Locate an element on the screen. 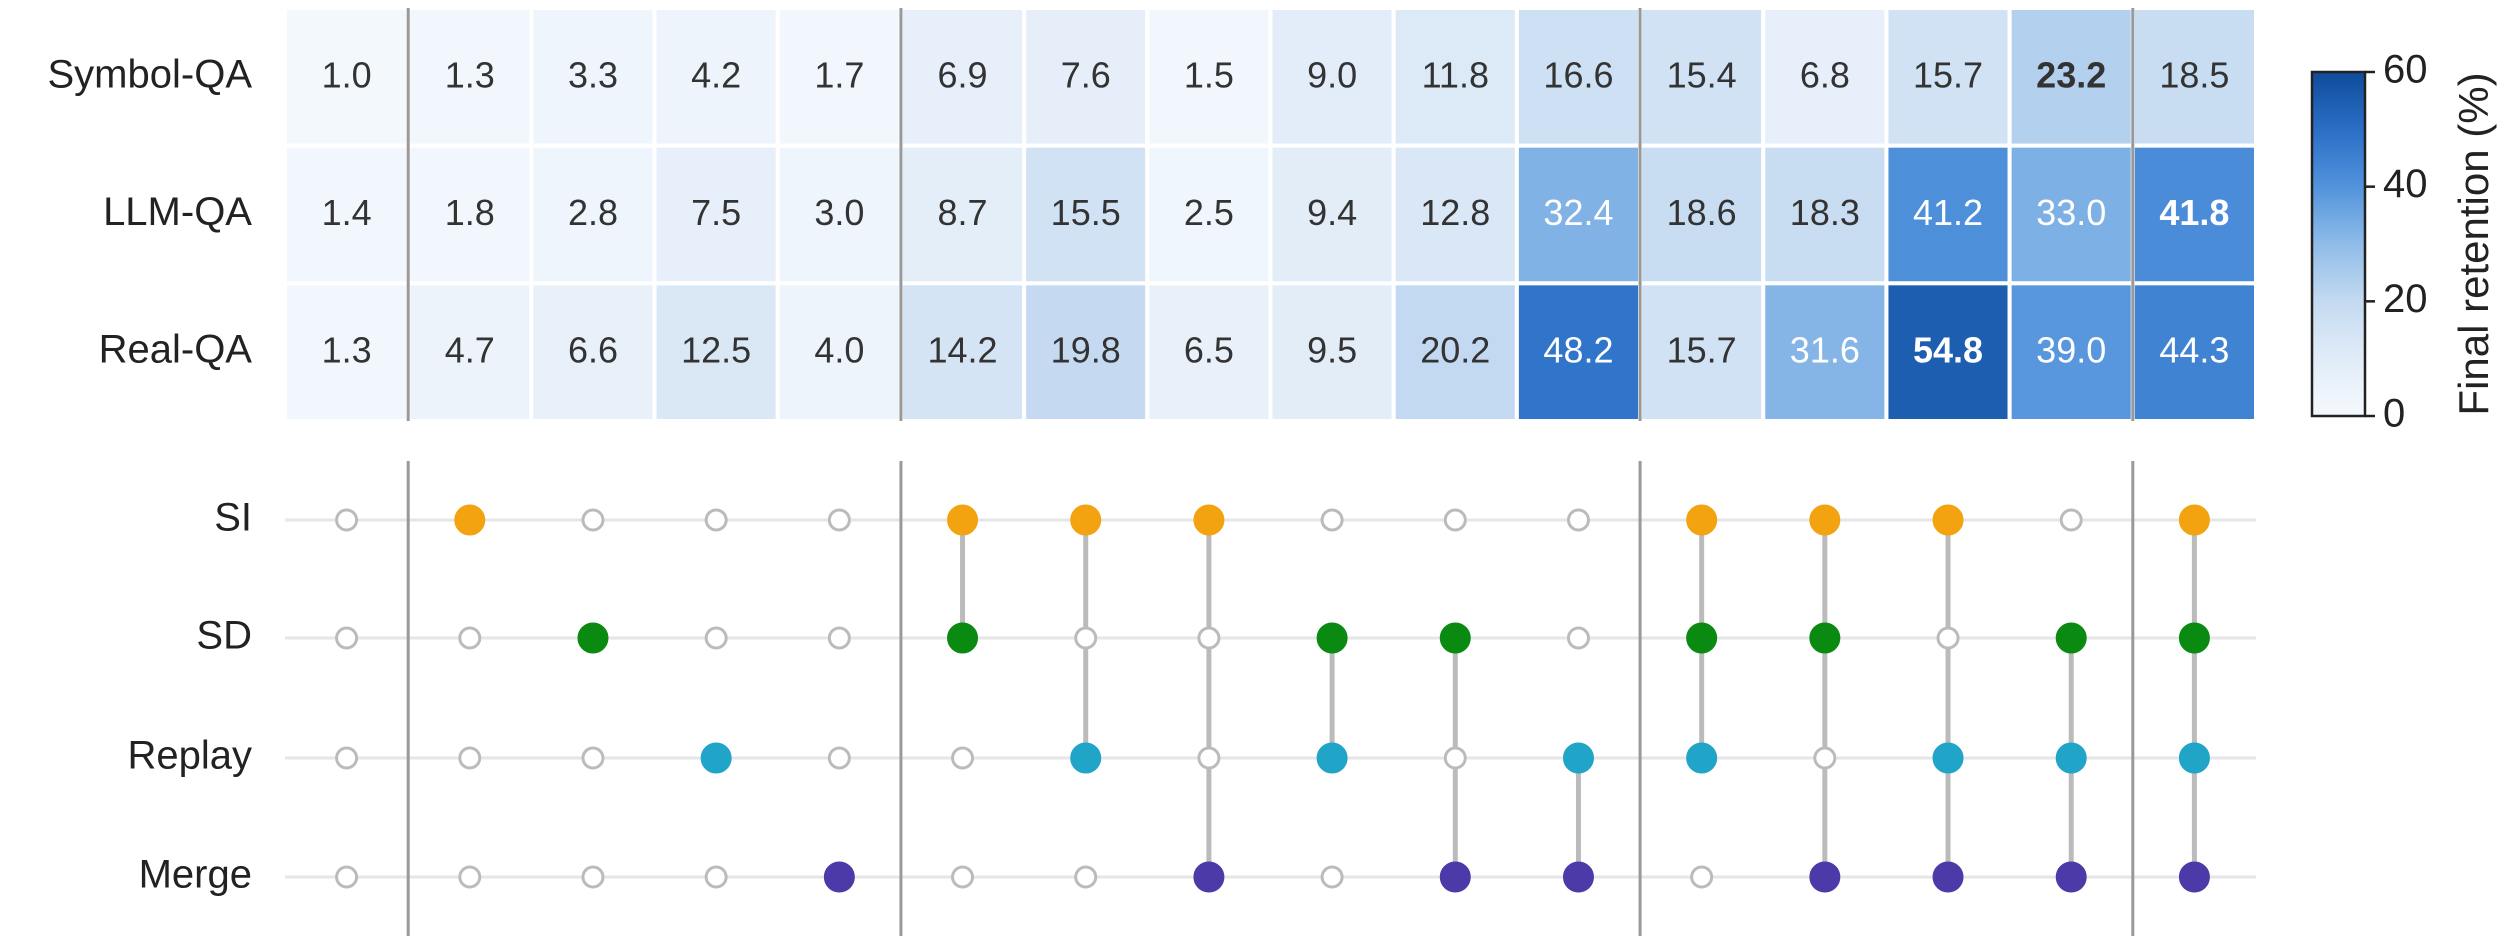  cell-label: 33.0 is located at coordinates (2071, 212).